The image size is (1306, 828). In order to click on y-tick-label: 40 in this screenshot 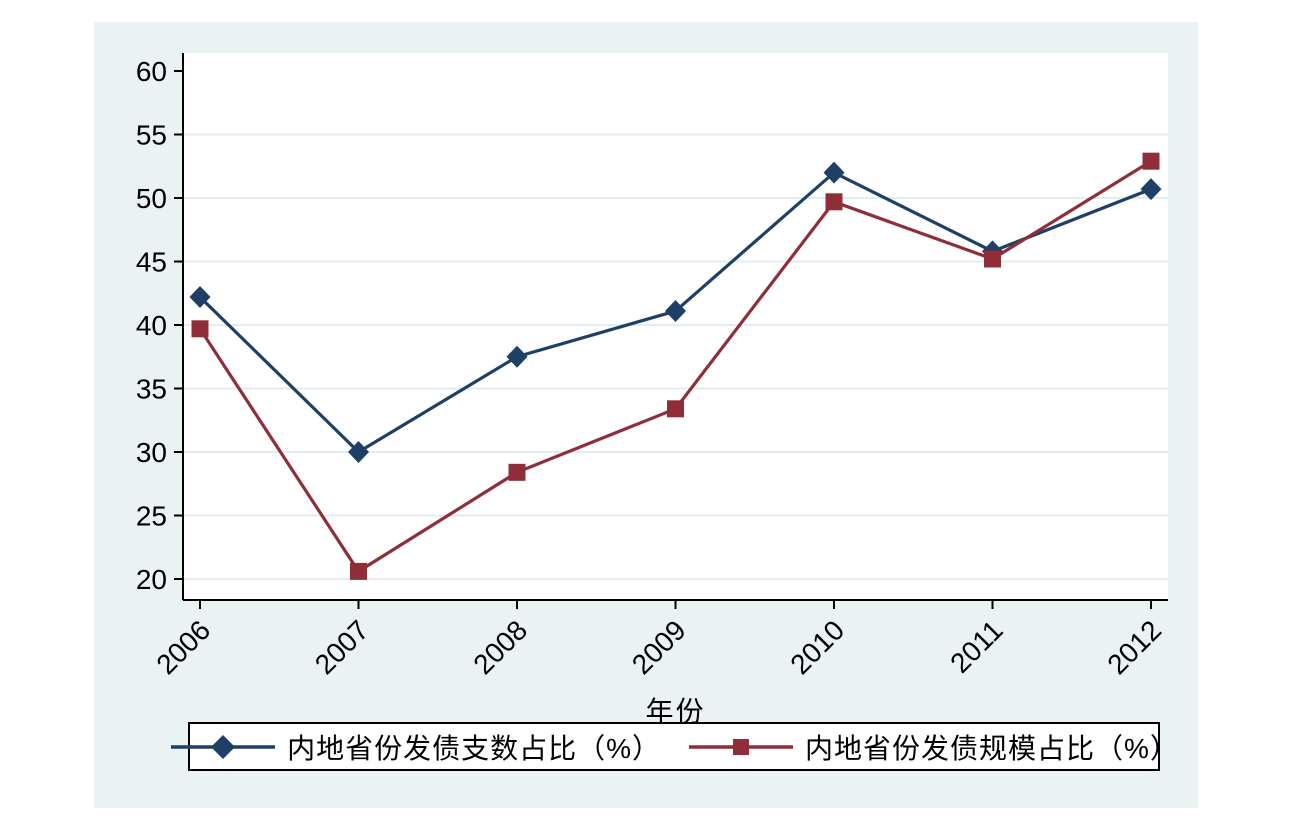, I will do `click(151, 325)`.